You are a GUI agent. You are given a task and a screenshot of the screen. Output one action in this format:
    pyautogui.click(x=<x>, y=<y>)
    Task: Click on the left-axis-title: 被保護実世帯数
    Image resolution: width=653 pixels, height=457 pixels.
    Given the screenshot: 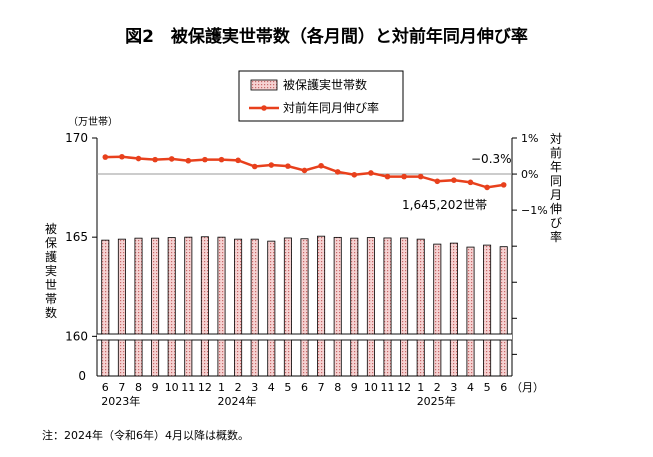 What is the action you would take?
    pyautogui.click(x=51, y=271)
    